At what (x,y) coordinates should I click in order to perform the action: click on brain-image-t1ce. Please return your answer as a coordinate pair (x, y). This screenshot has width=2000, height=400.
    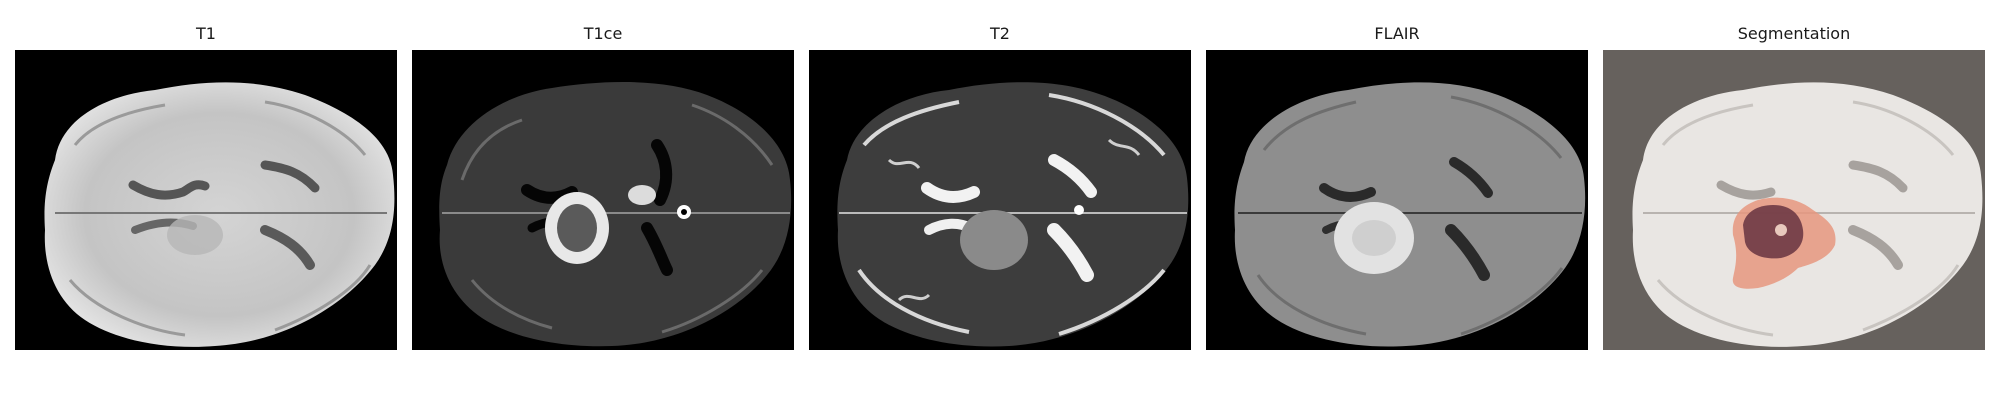
    Looking at the image, I should click on (603, 200).